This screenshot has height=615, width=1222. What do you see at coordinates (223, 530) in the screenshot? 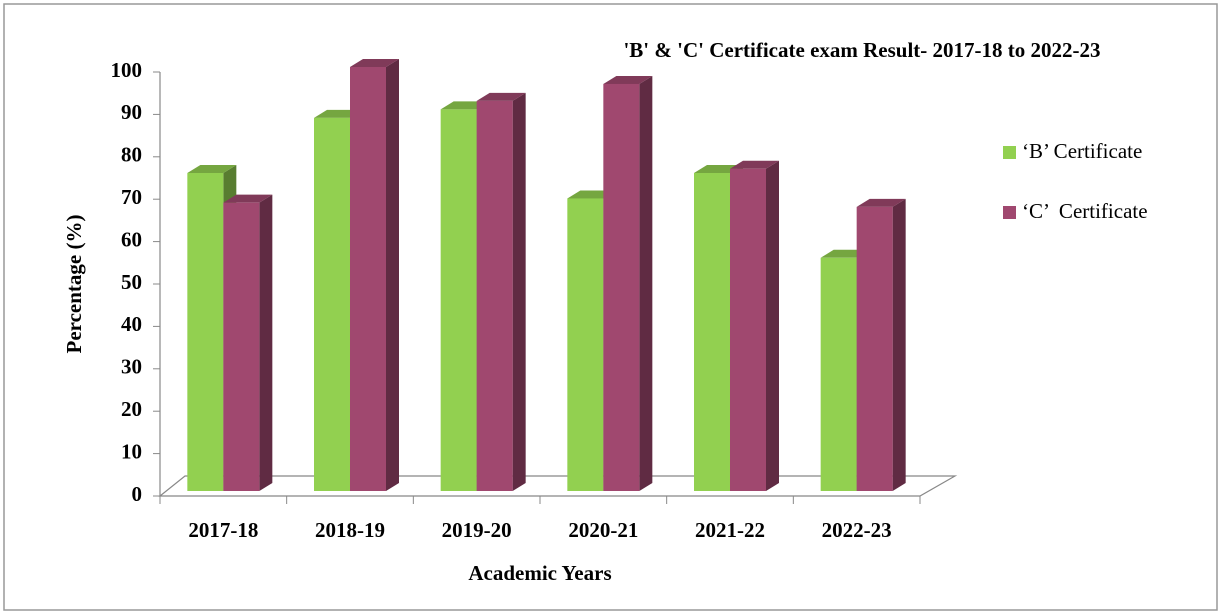
I see `x-tick-label: 2017-18` at bounding box center [223, 530].